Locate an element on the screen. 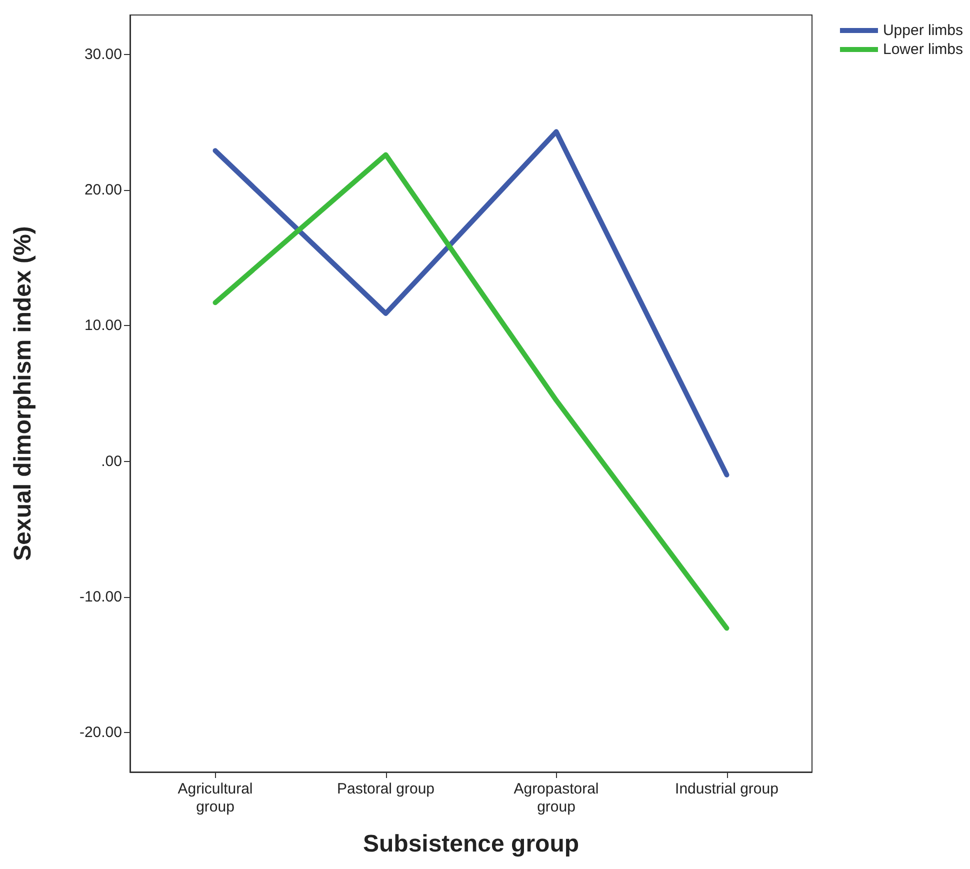 This screenshot has height=869, width=970. y-tick-label: 30.00 is located at coordinates (103, 54).